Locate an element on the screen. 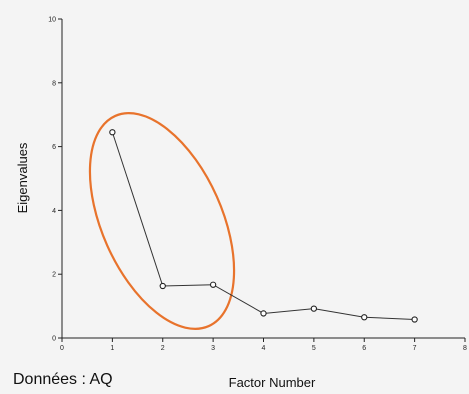  y-tick-label: 0 is located at coordinates (54, 339).